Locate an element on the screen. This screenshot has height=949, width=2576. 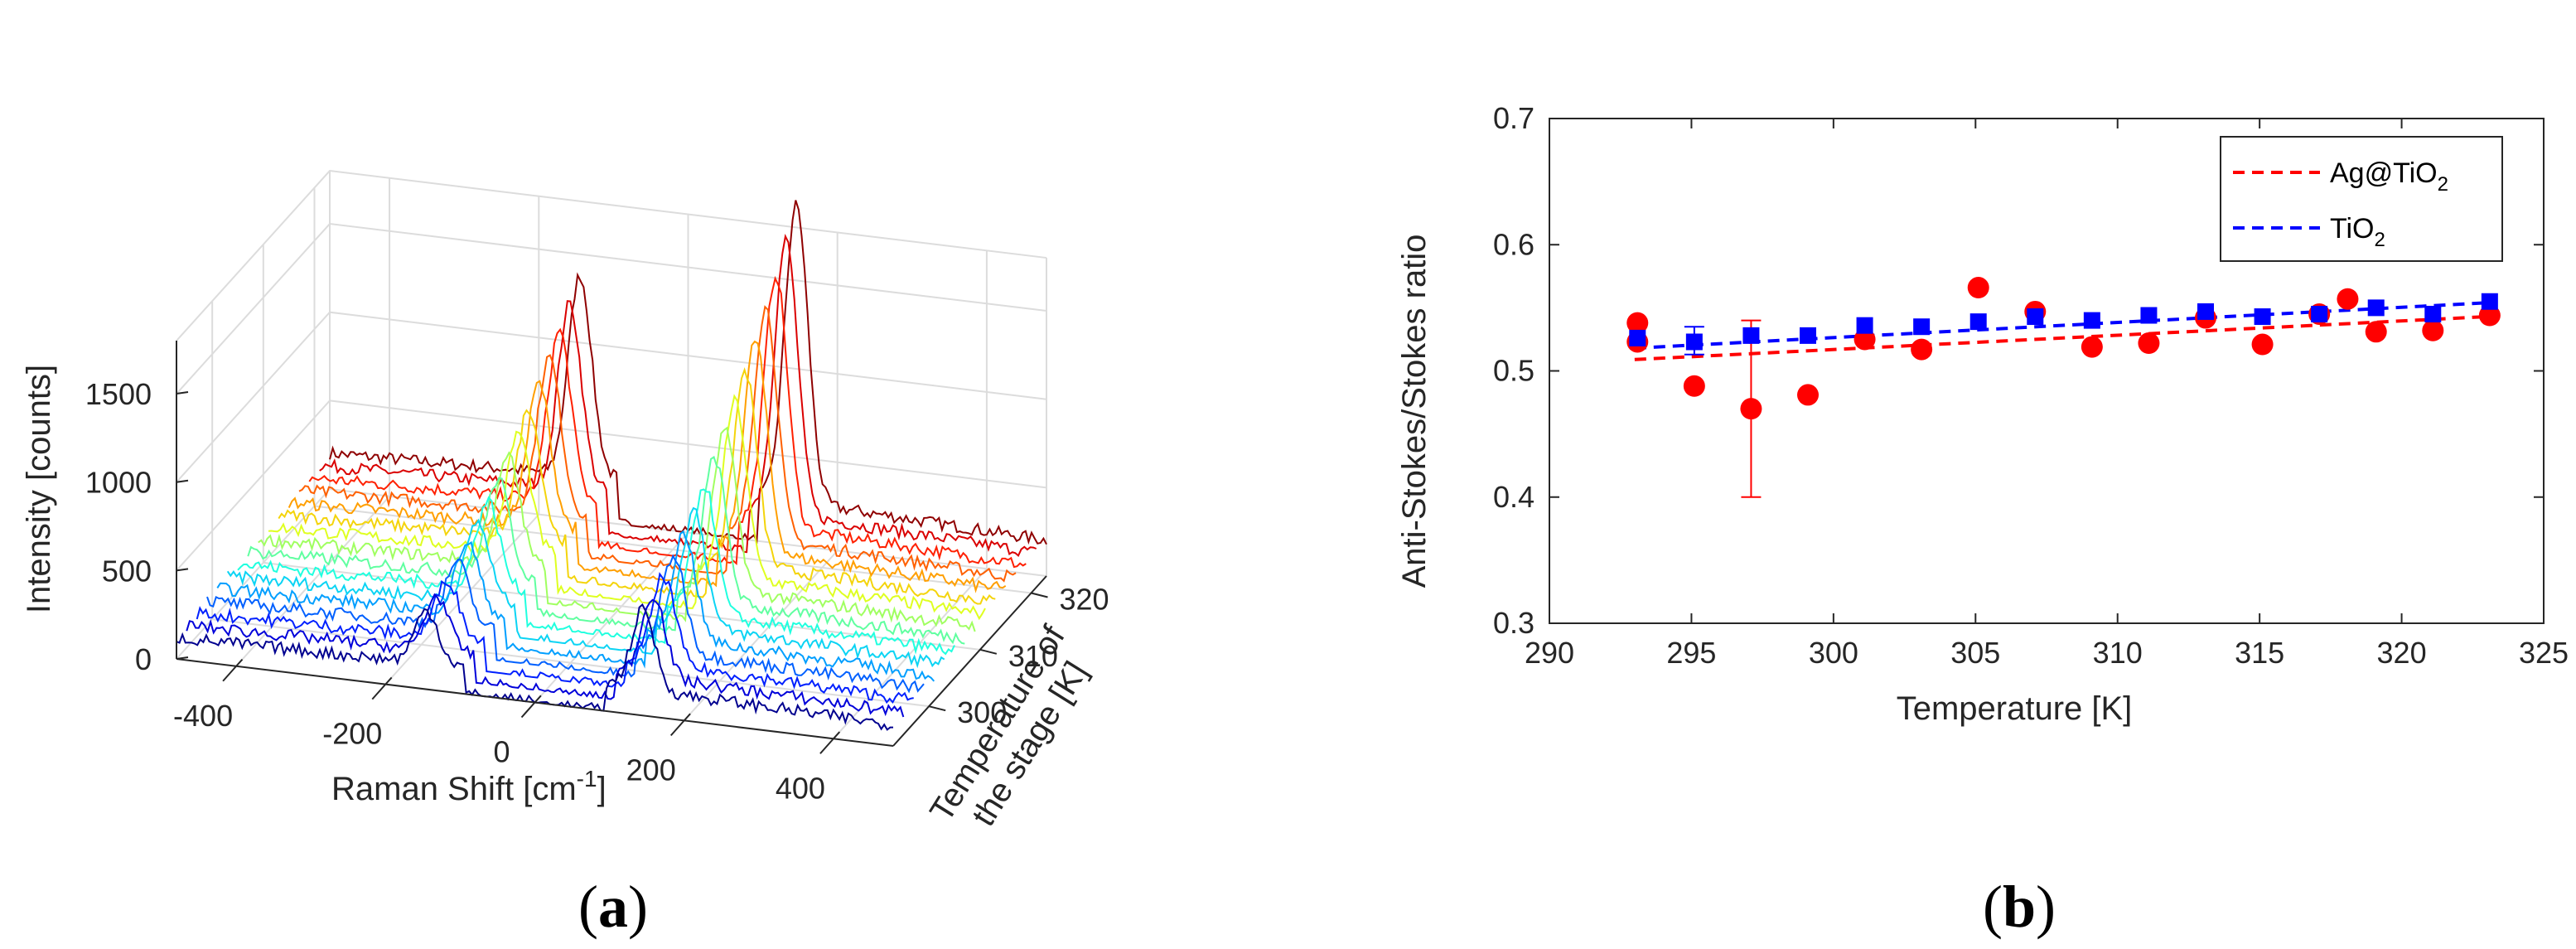
panel-b-label-letter: b is located at coordinates (2019, 907).